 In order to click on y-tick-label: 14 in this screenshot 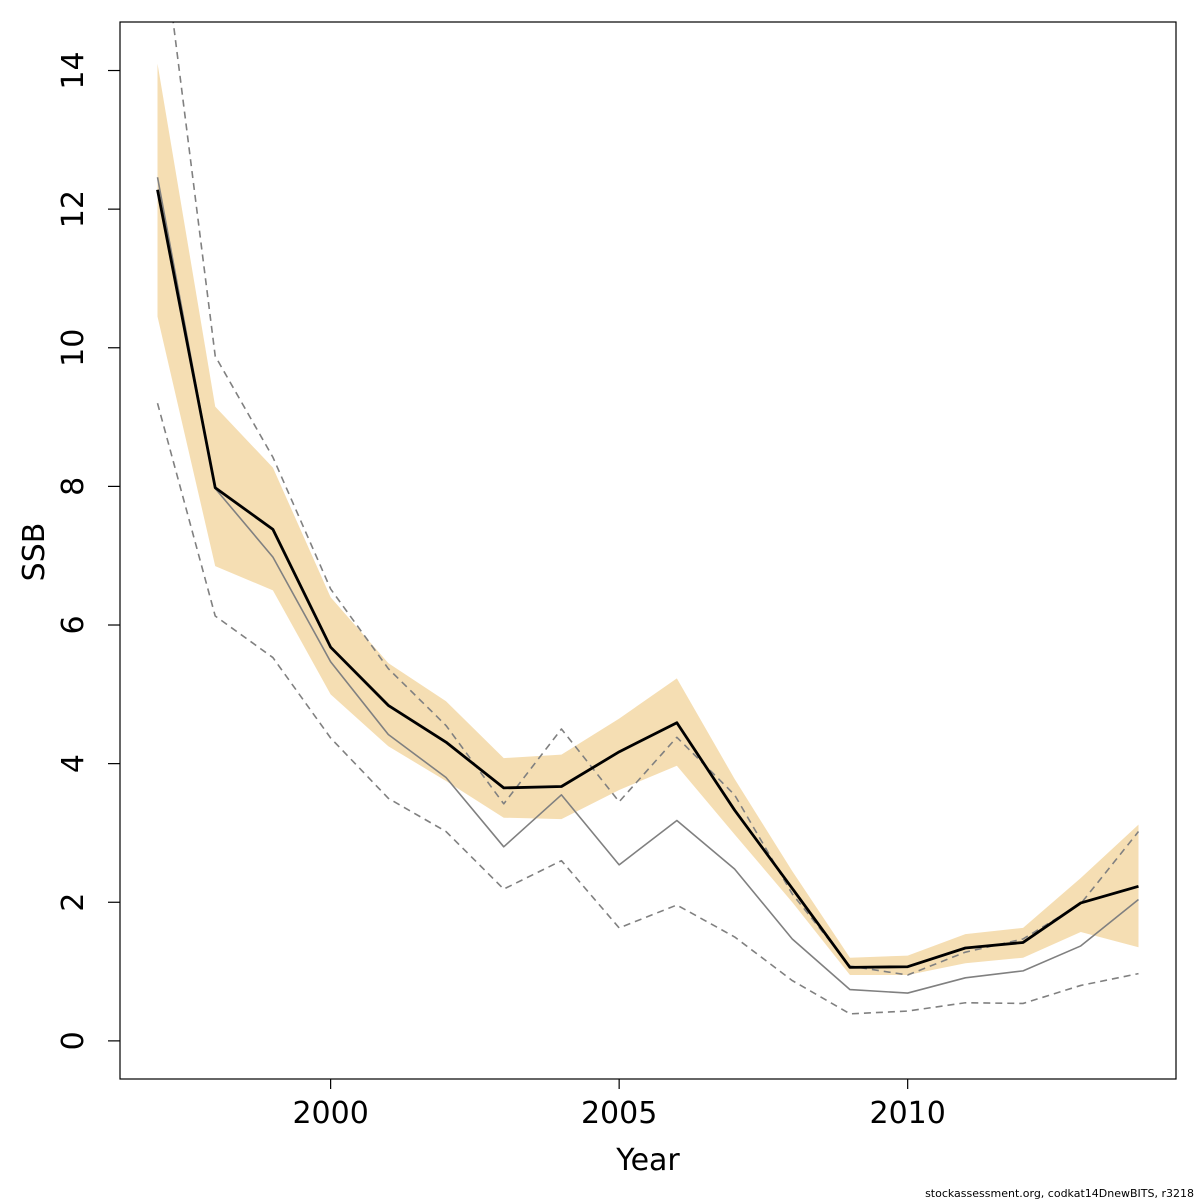, I will do `click(73, 70)`.